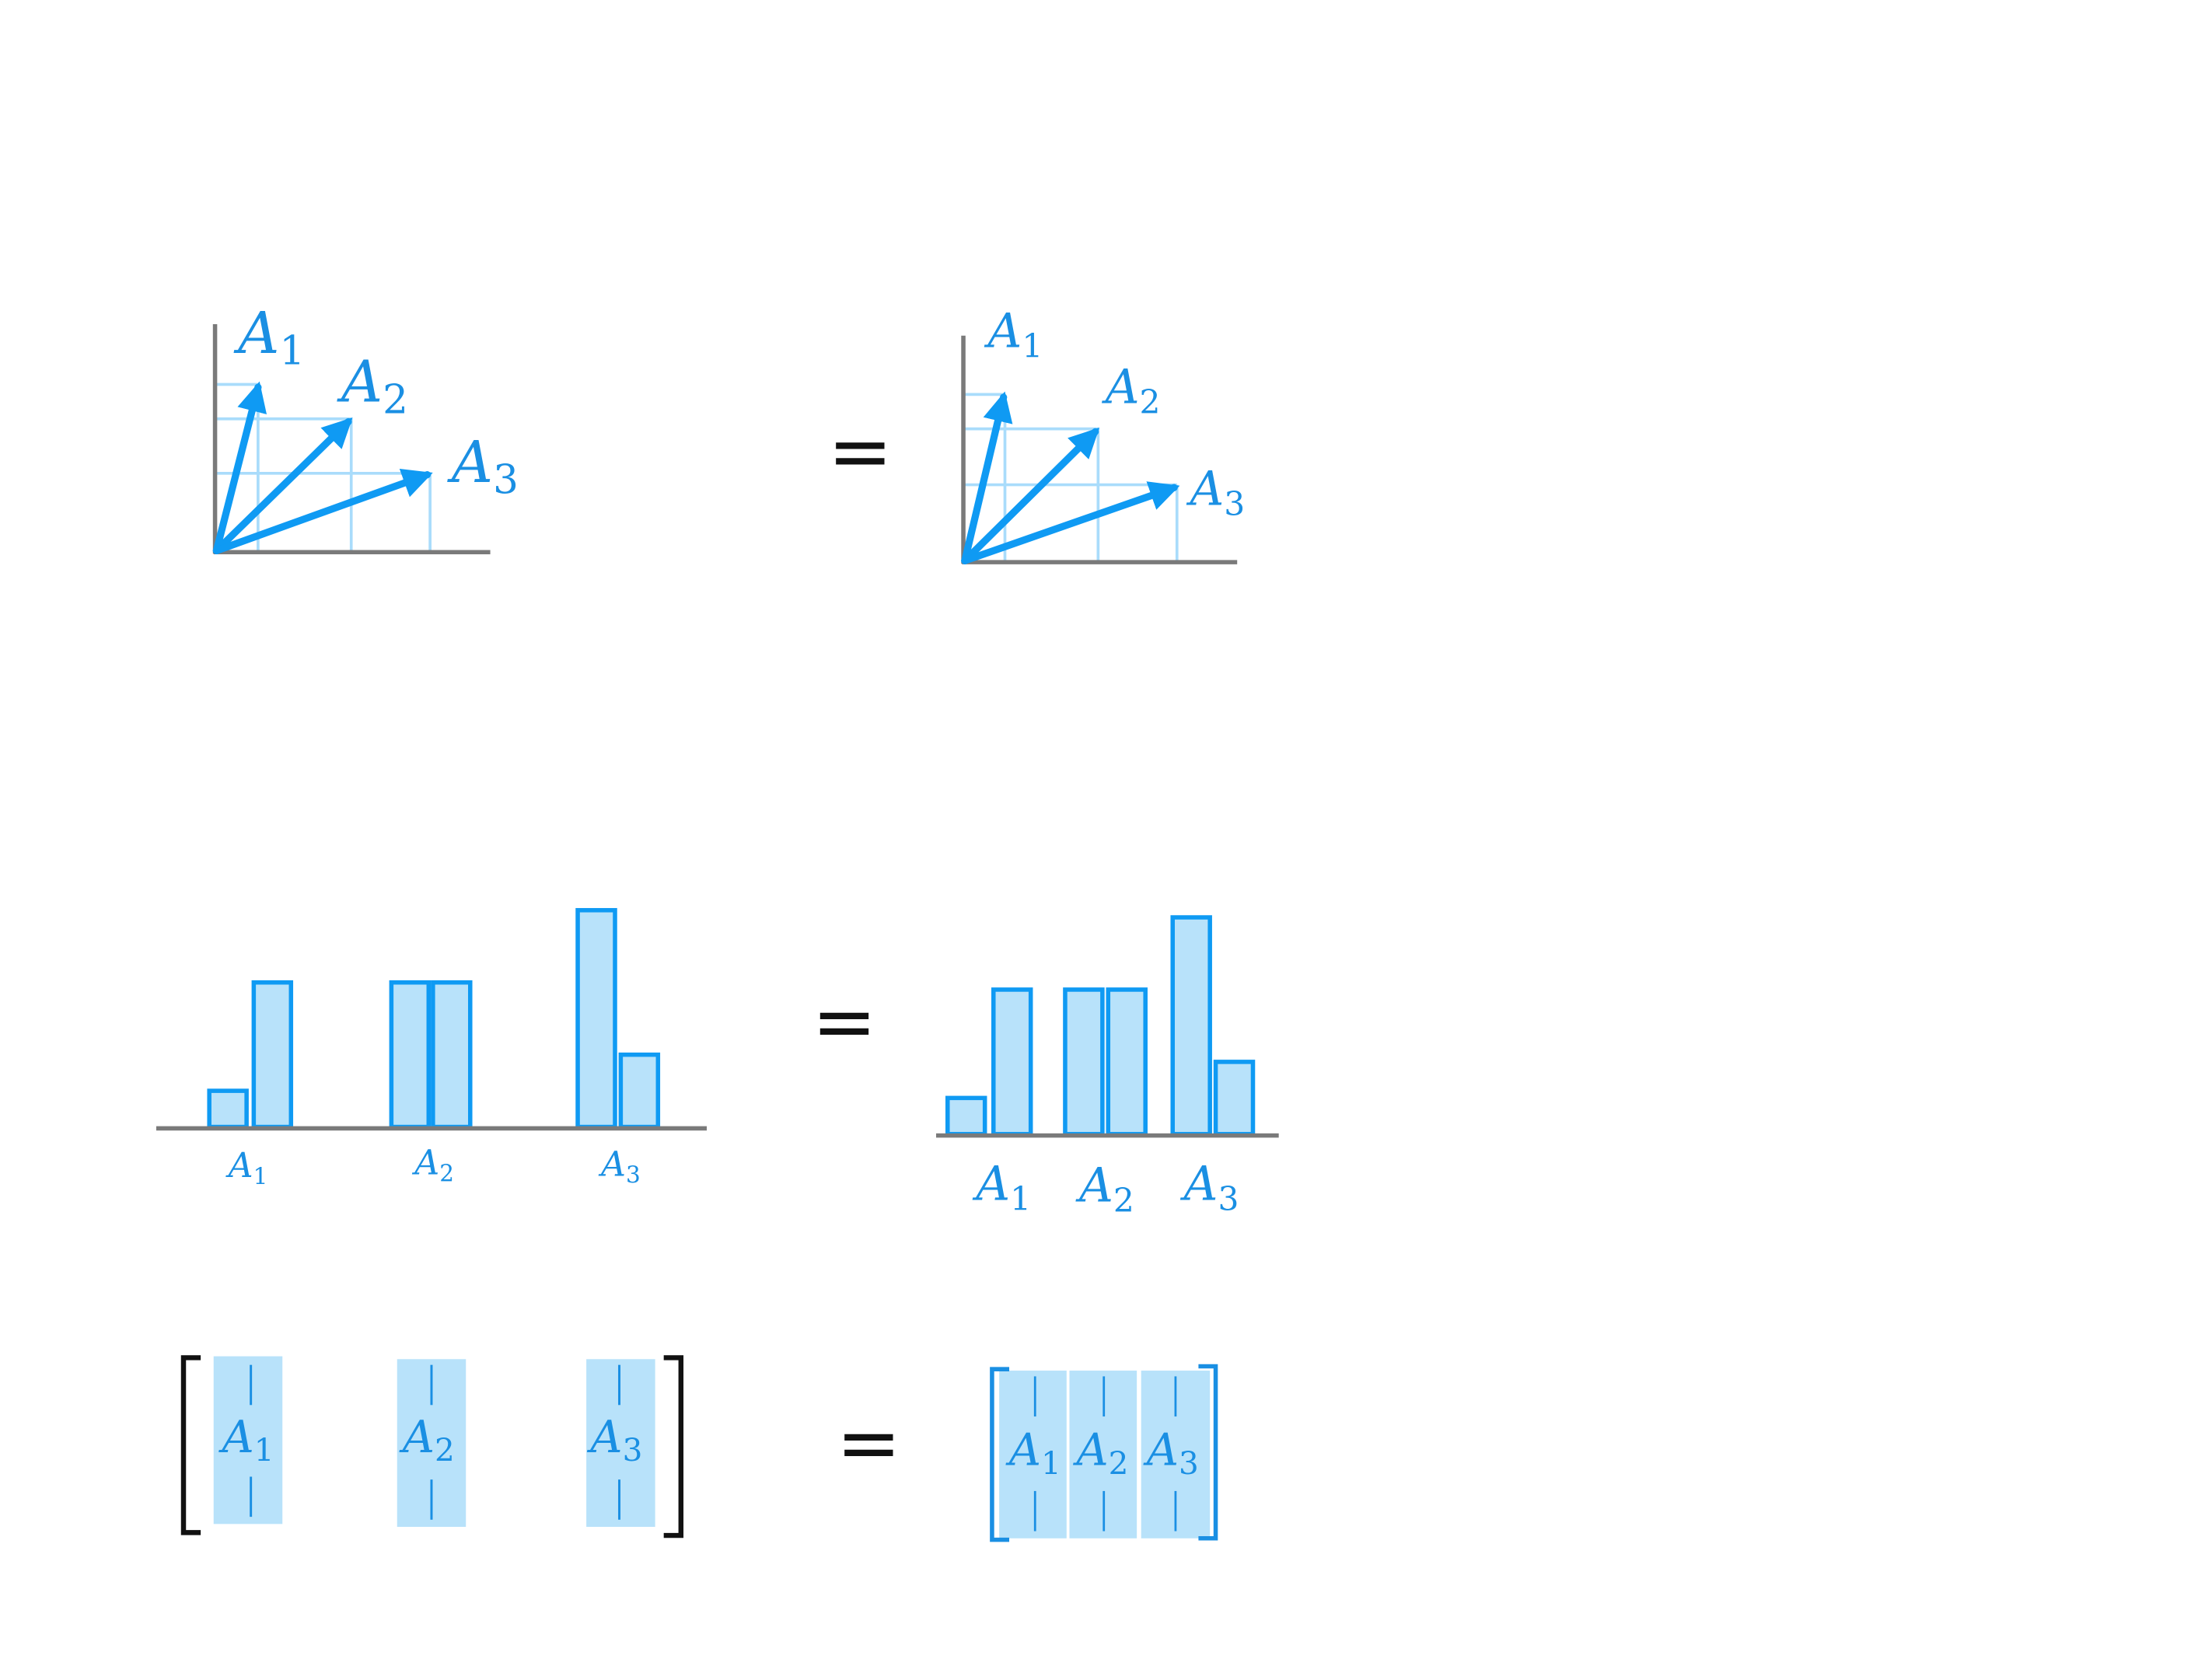  I want to click on bar-plot-left: A1 A2 A3, so click(431, 1048).